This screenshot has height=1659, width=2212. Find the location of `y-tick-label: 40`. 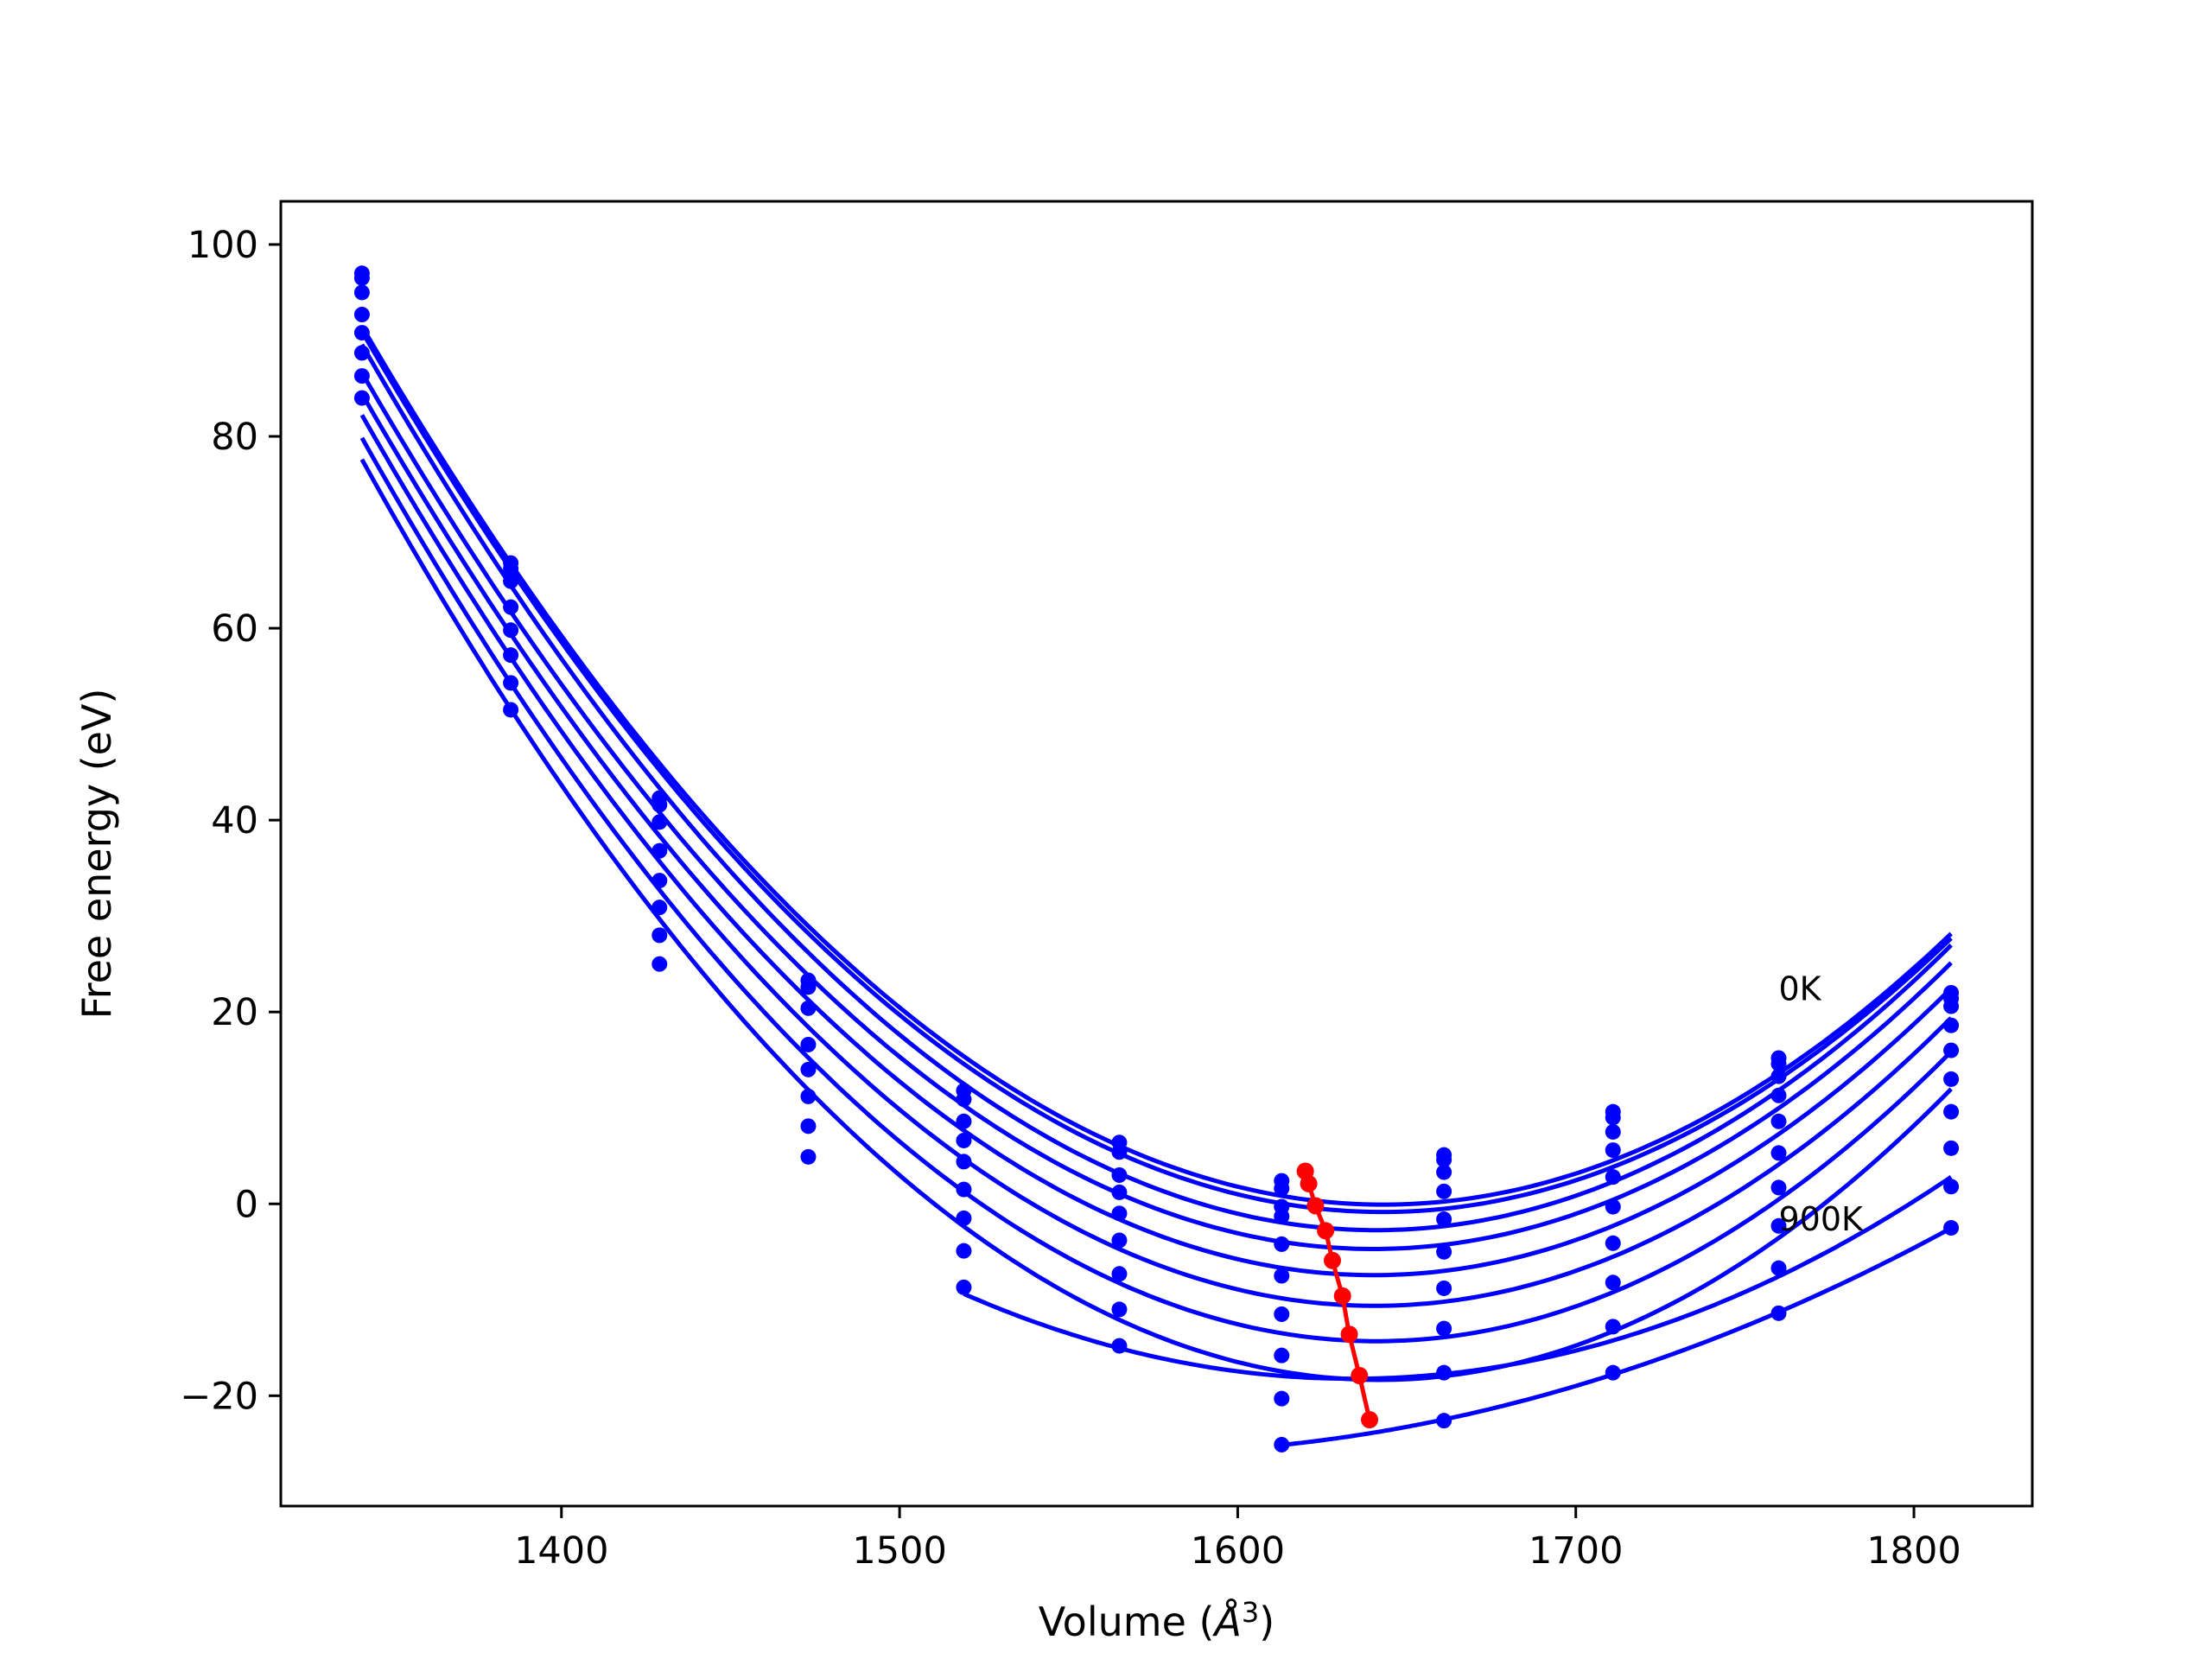

y-tick-label: 40 is located at coordinates (234, 820).